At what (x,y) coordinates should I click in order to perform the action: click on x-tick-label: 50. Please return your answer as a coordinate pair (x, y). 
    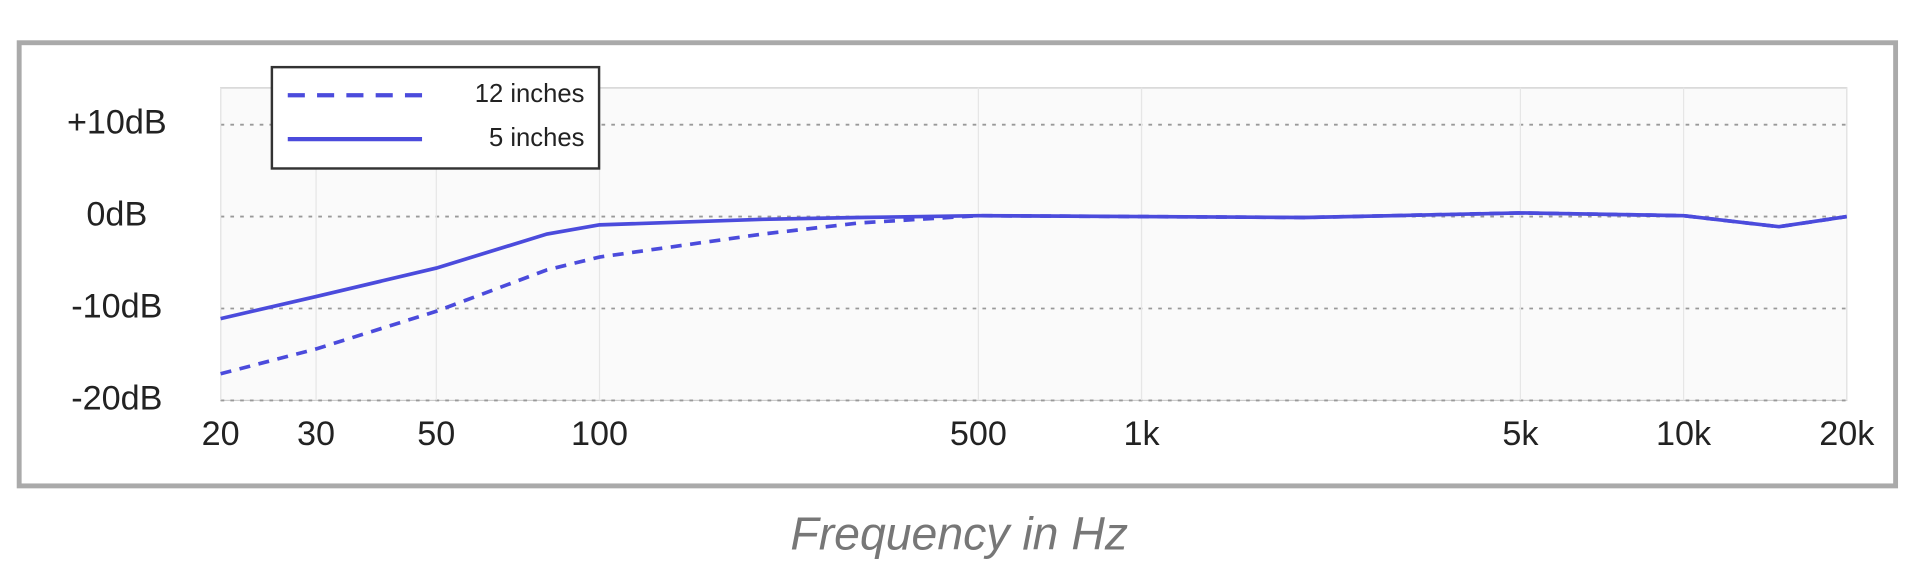
    Looking at the image, I should click on (436, 434).